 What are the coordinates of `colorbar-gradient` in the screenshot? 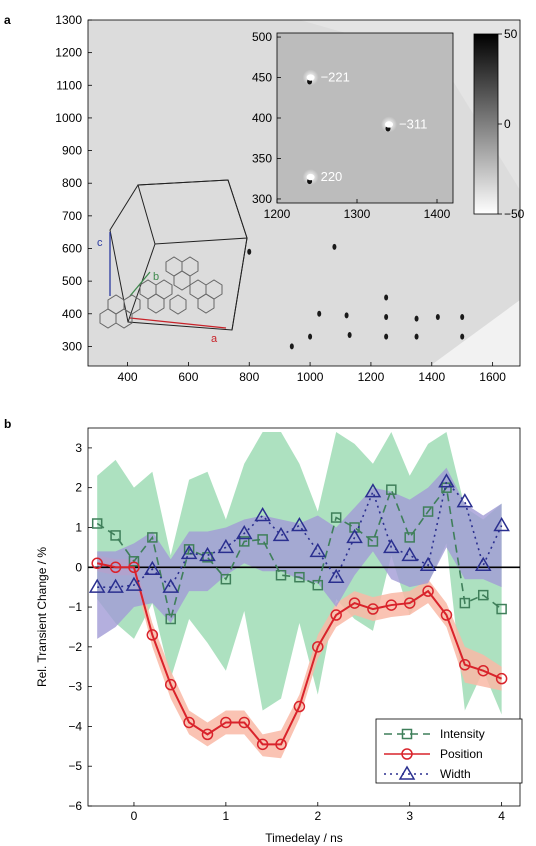 It's located at (486, 124).